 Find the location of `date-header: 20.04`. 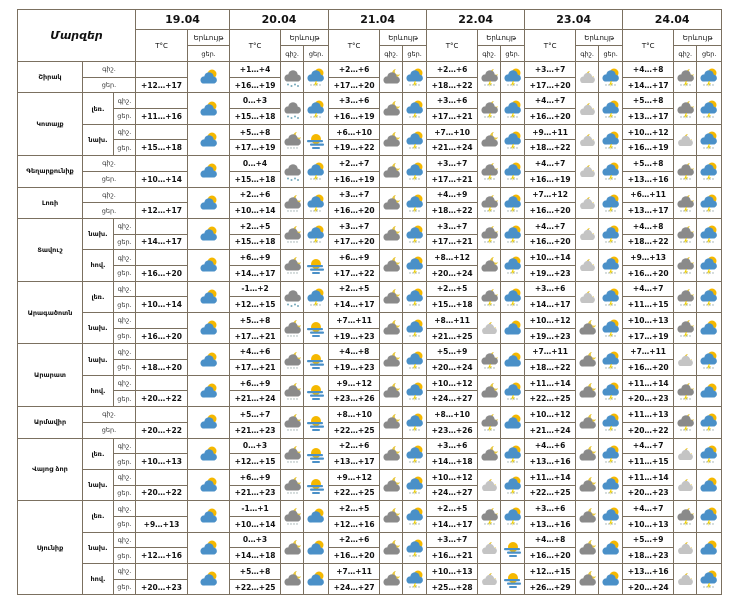

date-header: 20.04 is located at coordinates (279, 19).